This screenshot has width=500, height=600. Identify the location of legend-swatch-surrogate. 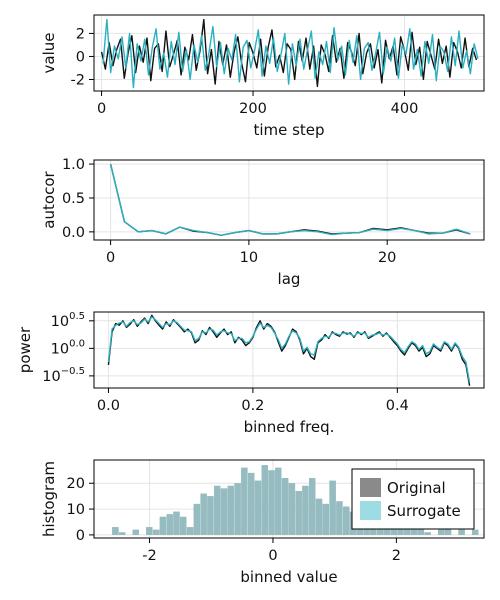
(370, 510).